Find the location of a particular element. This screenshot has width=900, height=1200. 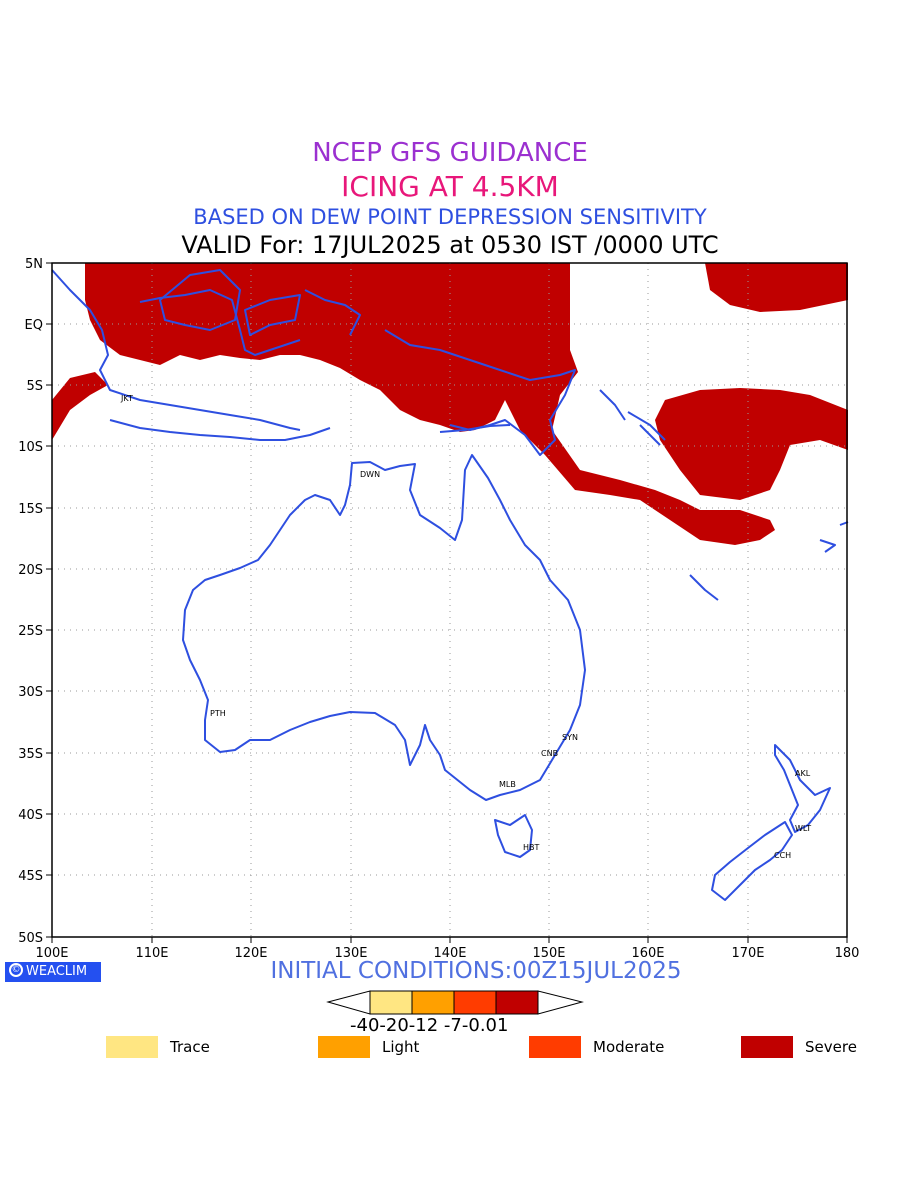

copyright-icon: © is located at coordinates (16, 970).